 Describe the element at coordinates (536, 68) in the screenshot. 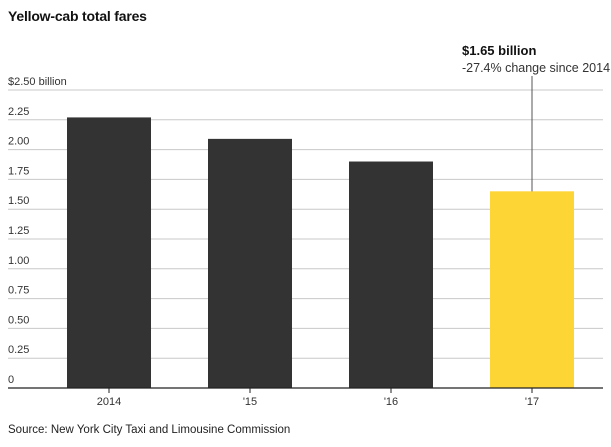

I see `annotation-change: -27.4% change since 2014` at that location.